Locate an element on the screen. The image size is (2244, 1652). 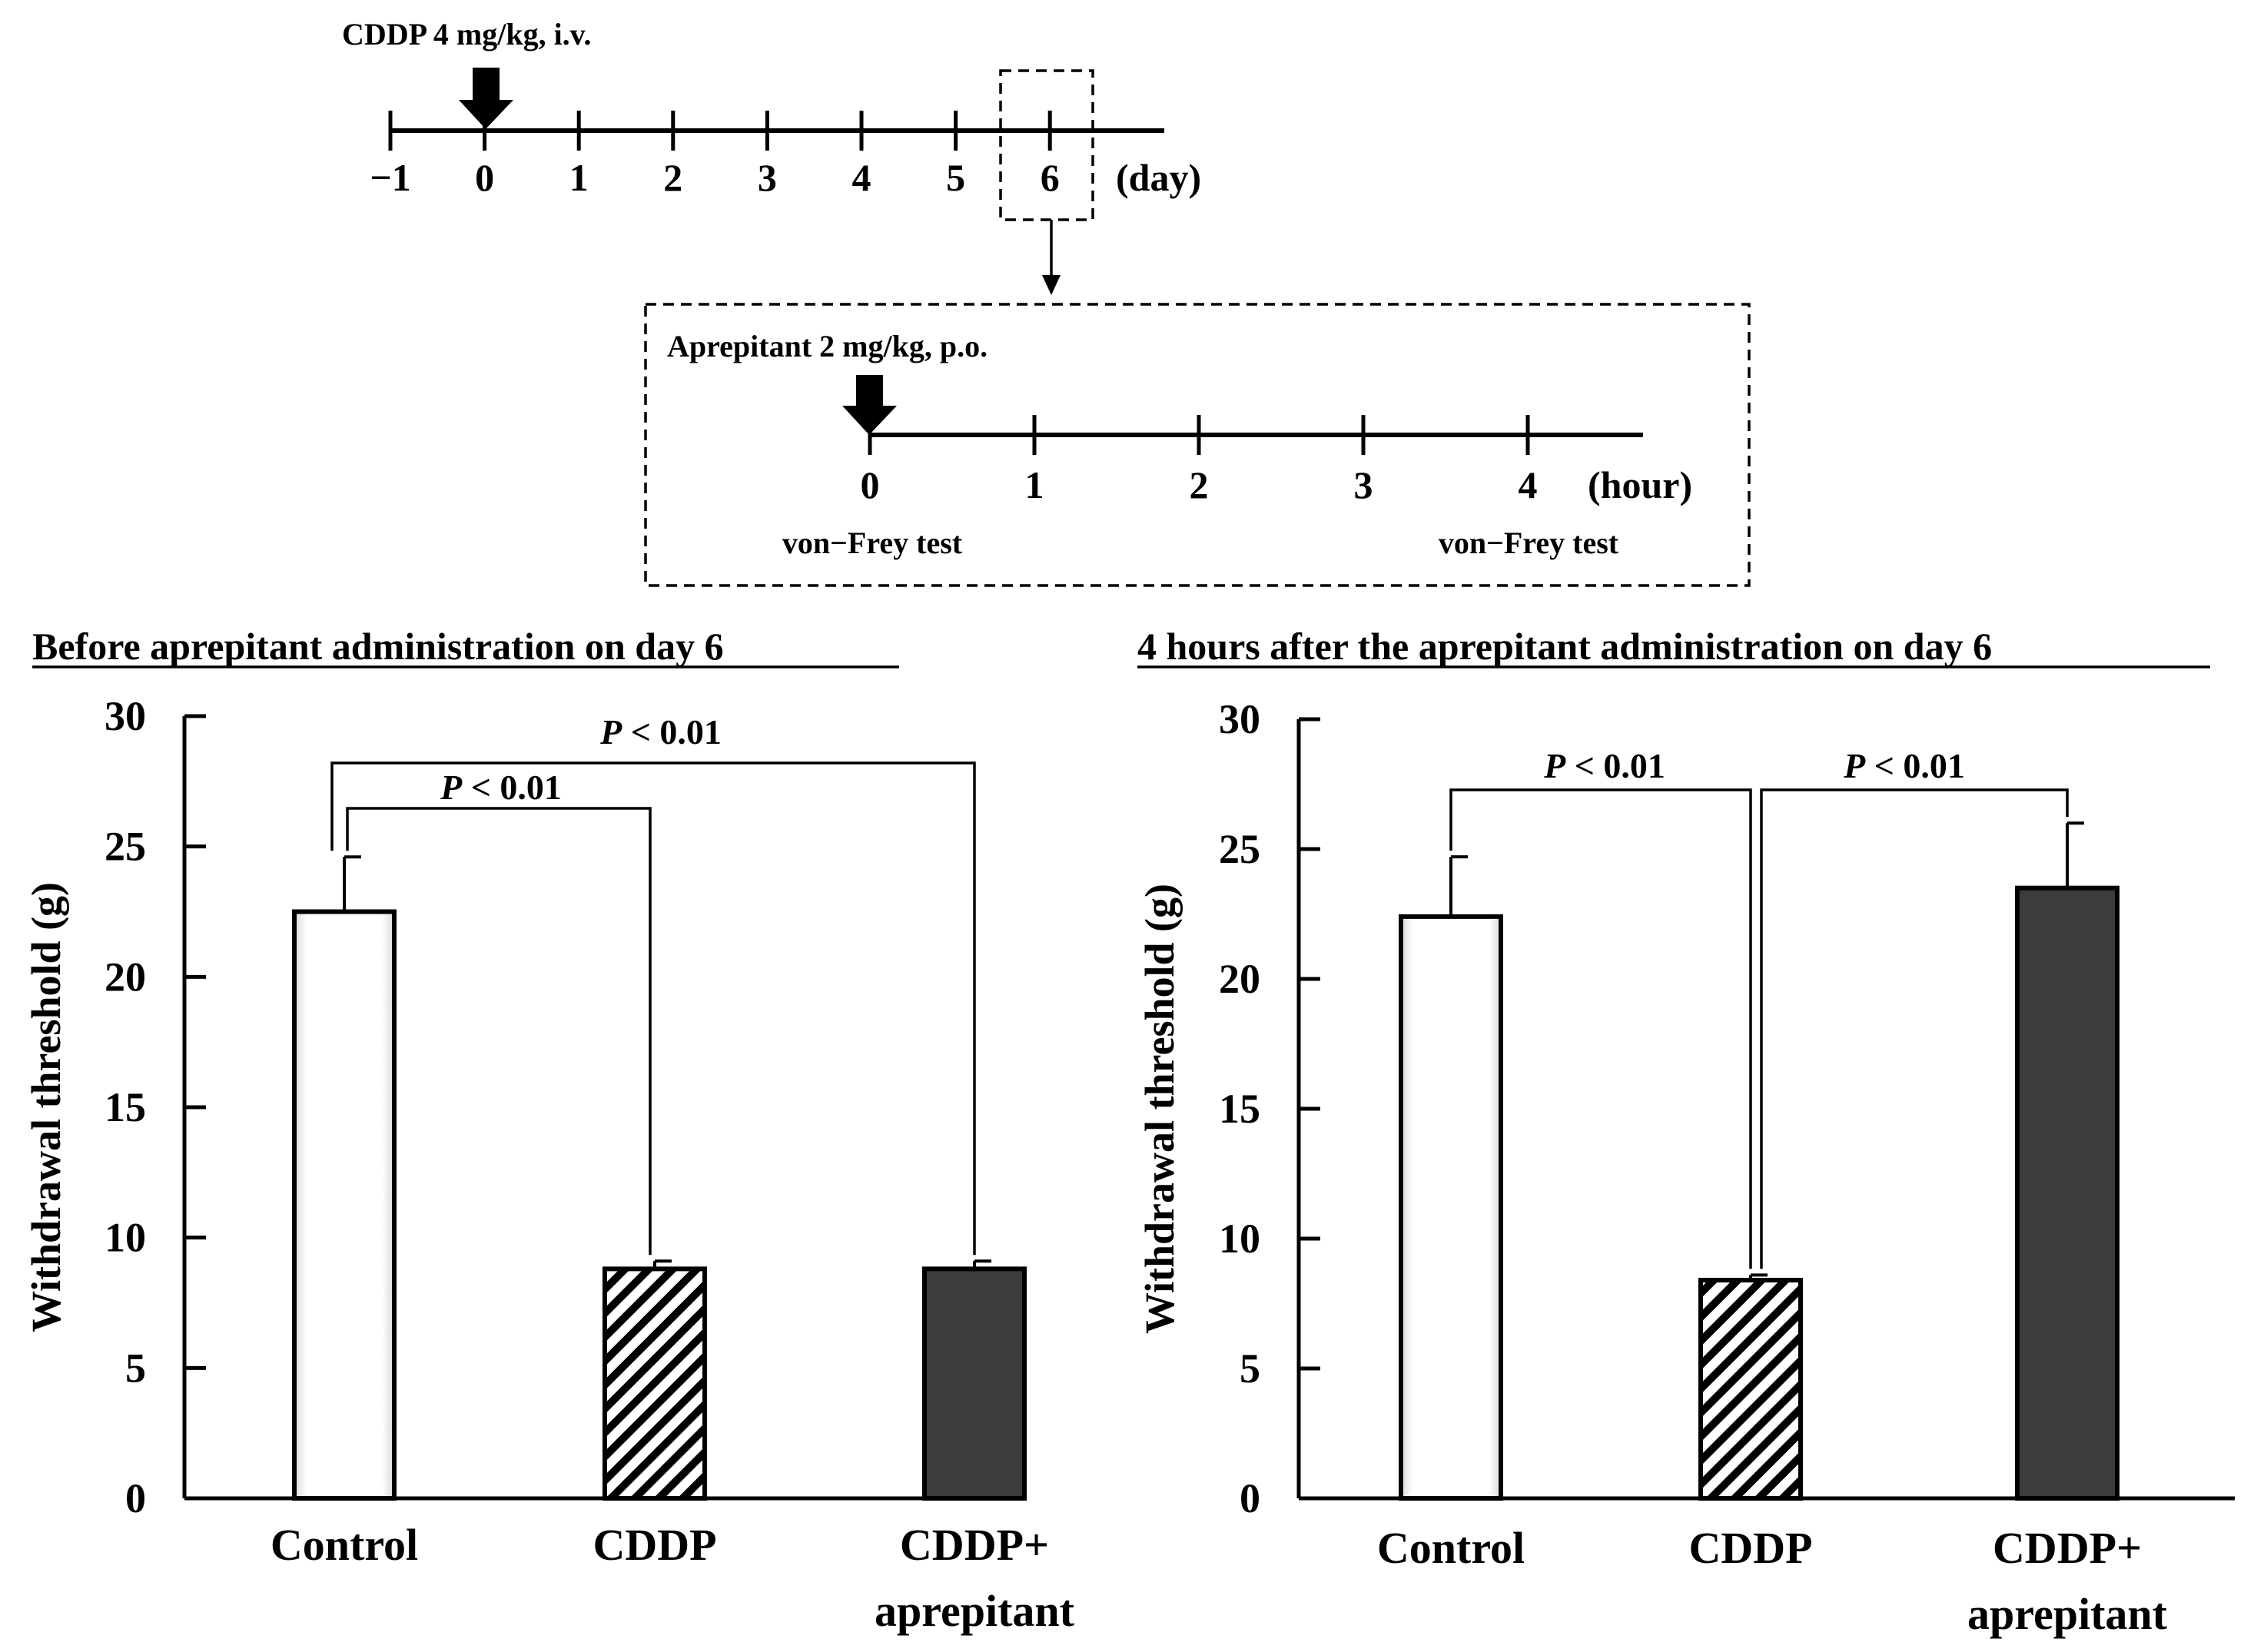
aprepitant-dose-label: Aprepitant 2 mg/kg, p.o. is located at coordinates (827, 346).